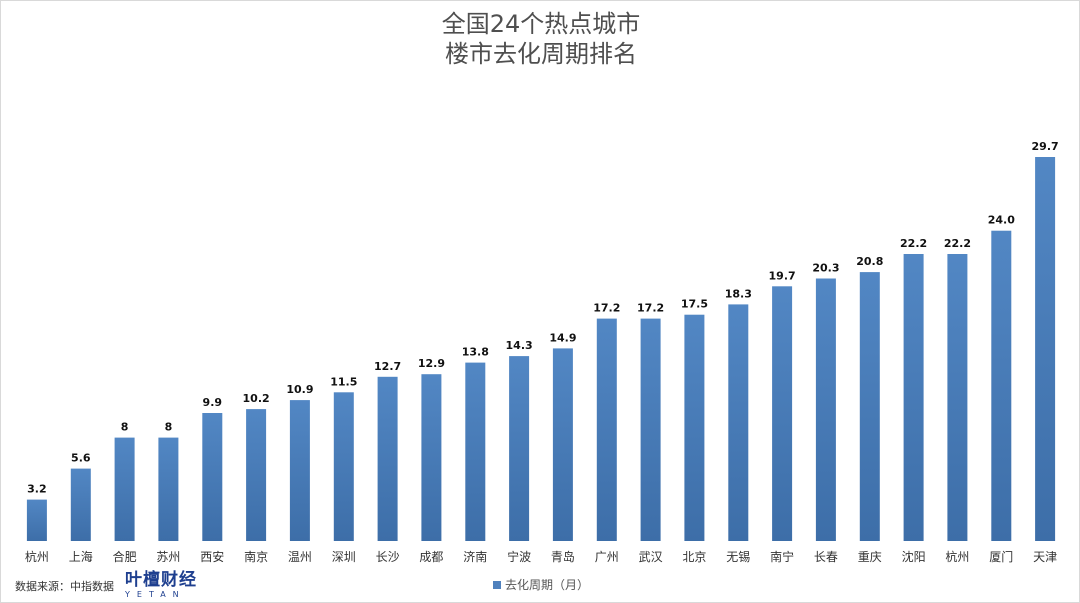 This screenshot has width=1080, height=603. I want to click on value-label-24: 29.7, so click(1045, 146).